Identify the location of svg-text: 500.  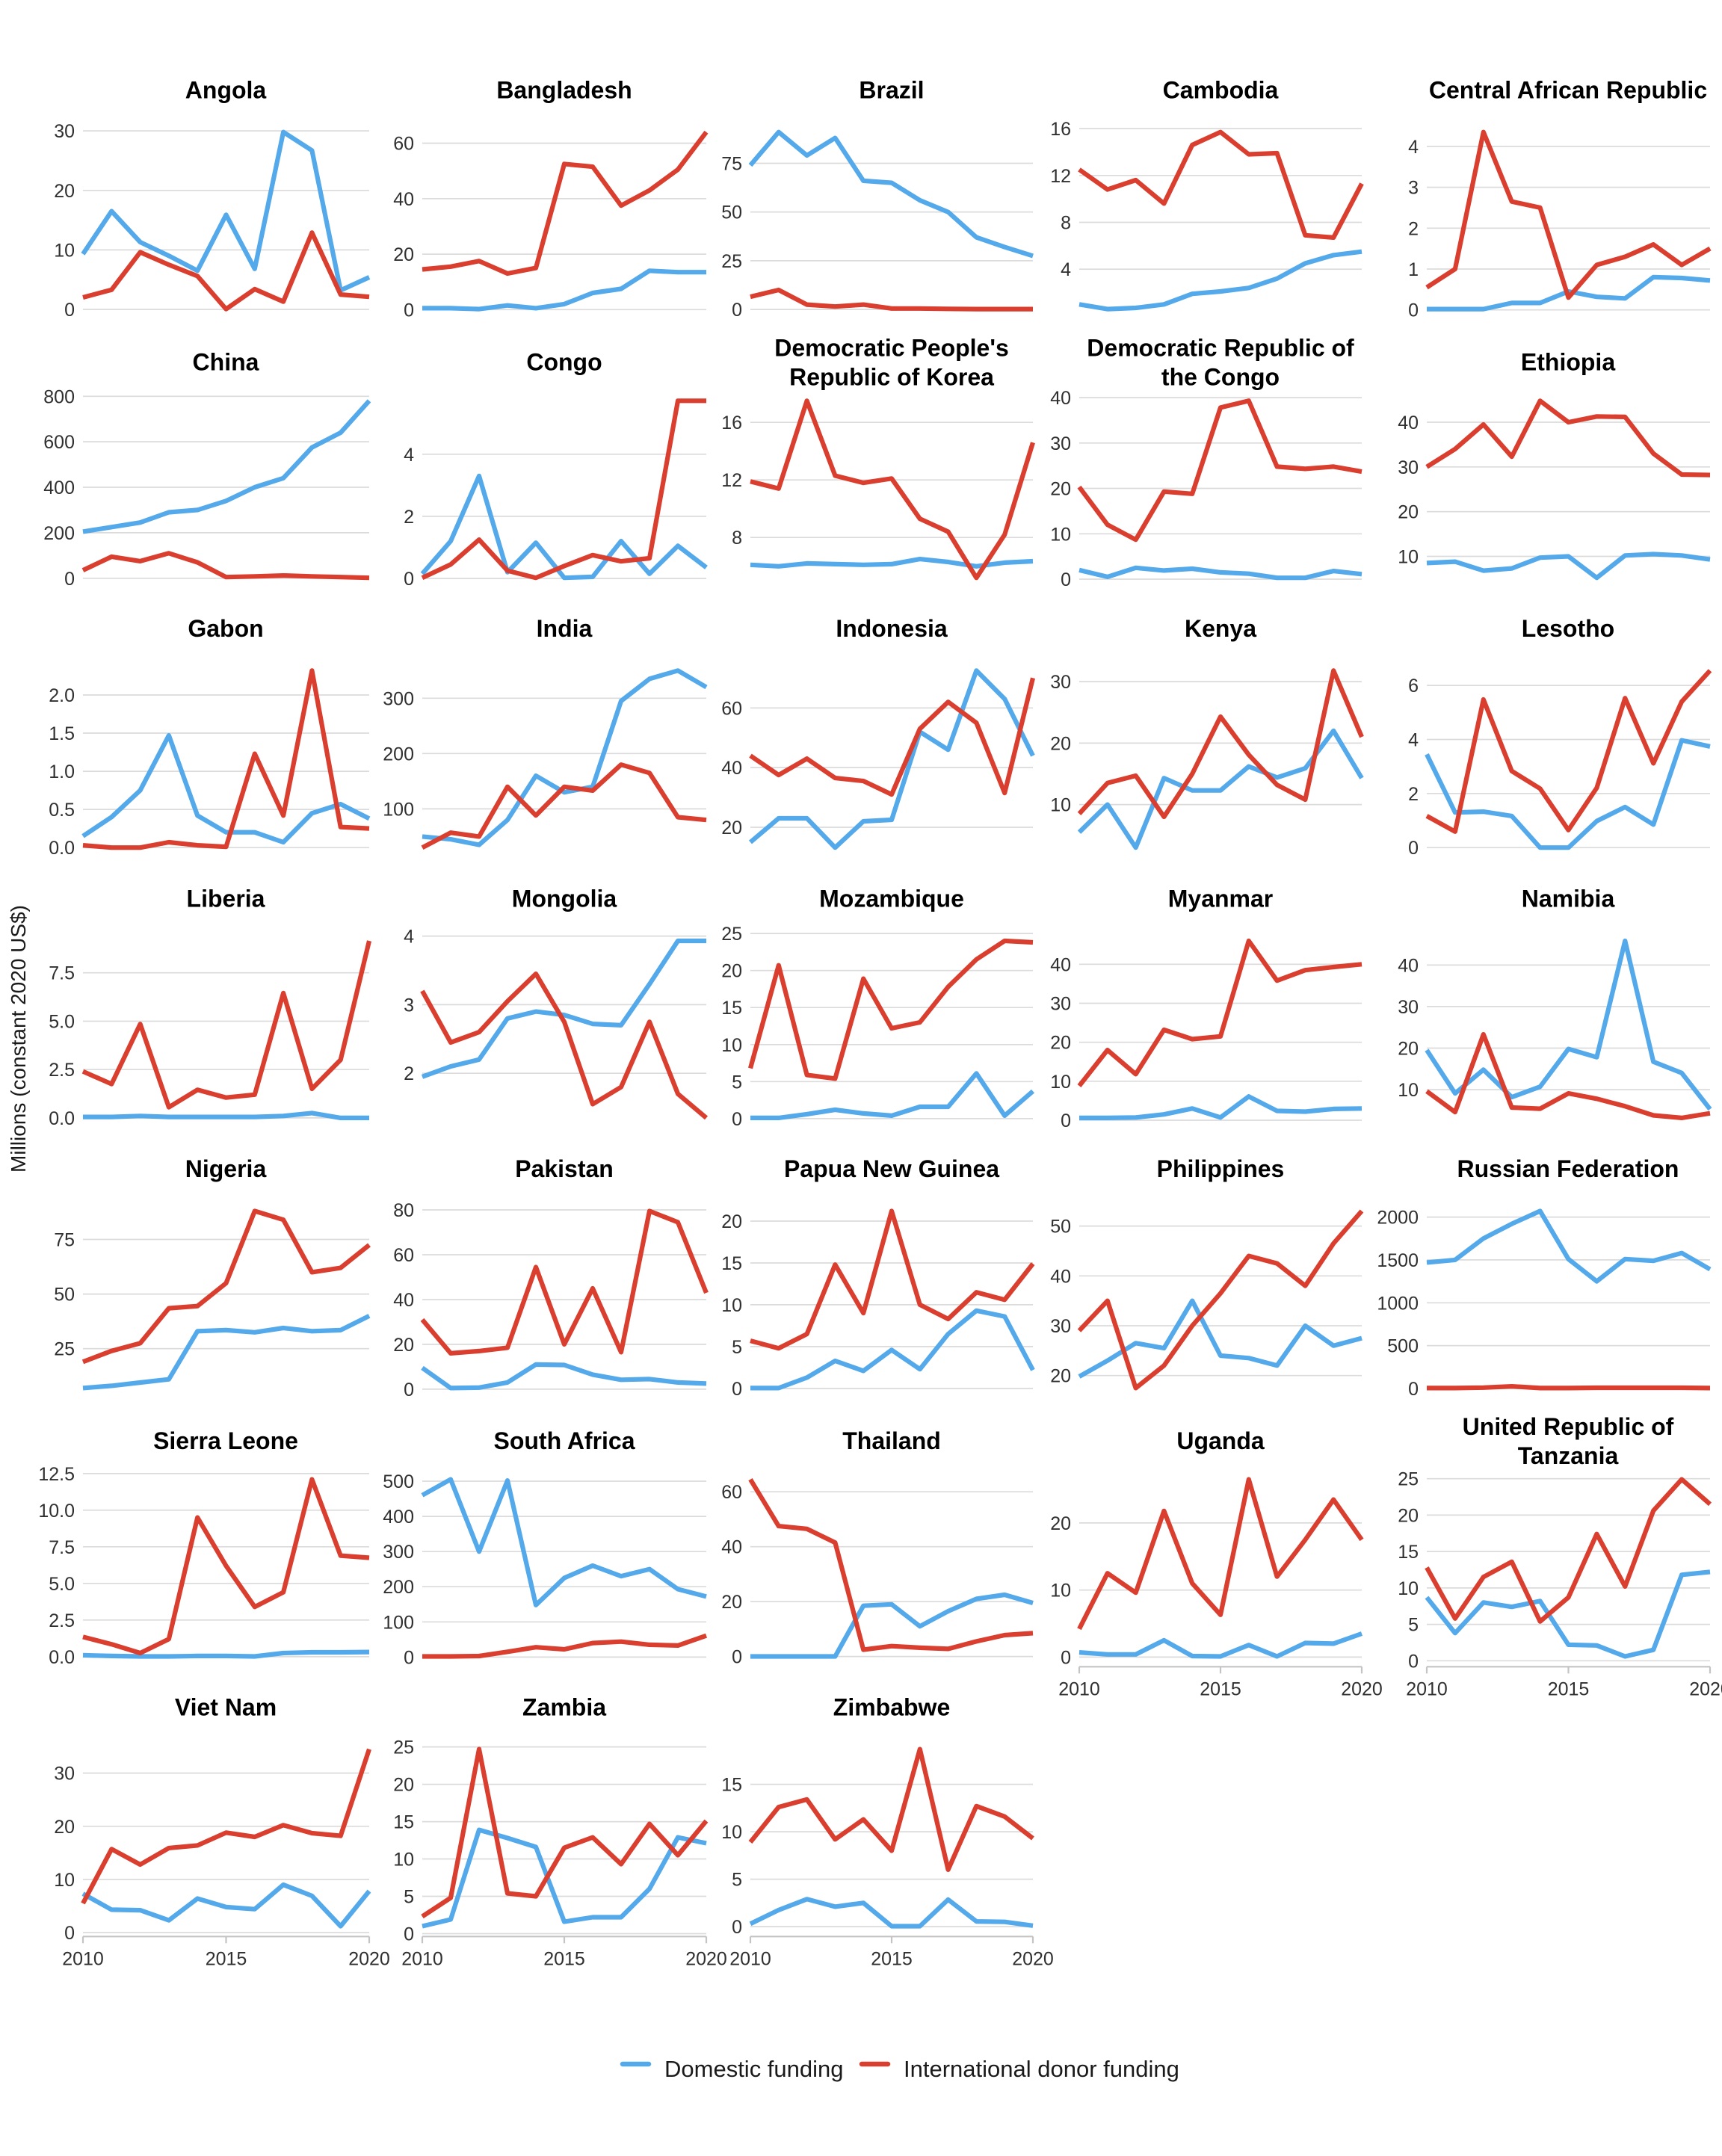
(1403, 1346).